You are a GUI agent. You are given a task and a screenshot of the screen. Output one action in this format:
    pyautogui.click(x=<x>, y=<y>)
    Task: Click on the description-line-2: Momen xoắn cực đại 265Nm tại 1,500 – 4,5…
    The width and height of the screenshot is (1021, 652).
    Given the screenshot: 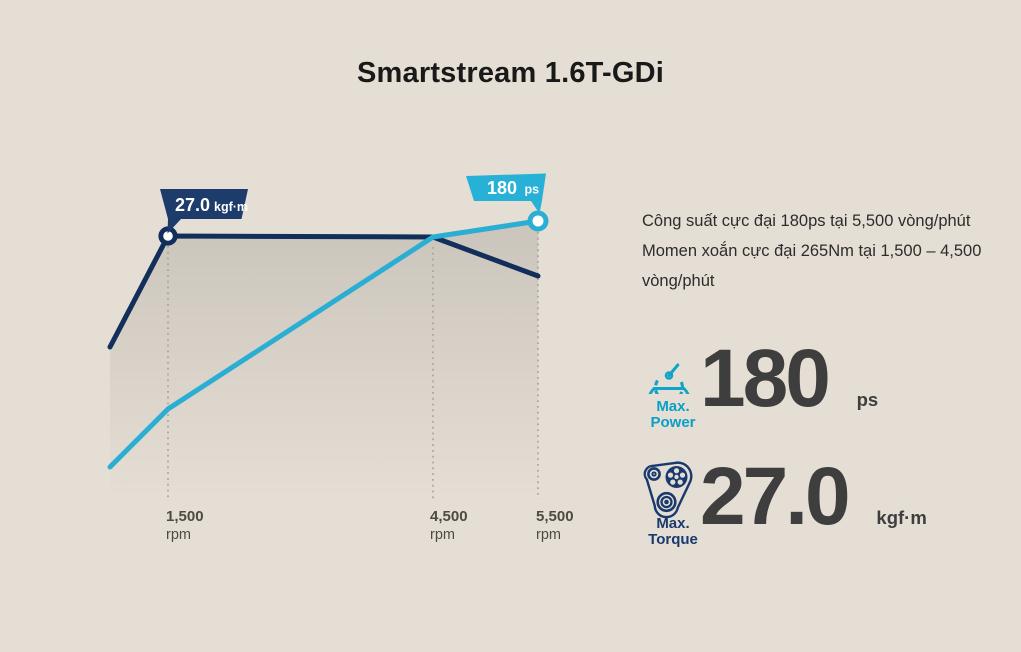 What is the action you would take?
    pyautogui.click(x=812, y=251)
    